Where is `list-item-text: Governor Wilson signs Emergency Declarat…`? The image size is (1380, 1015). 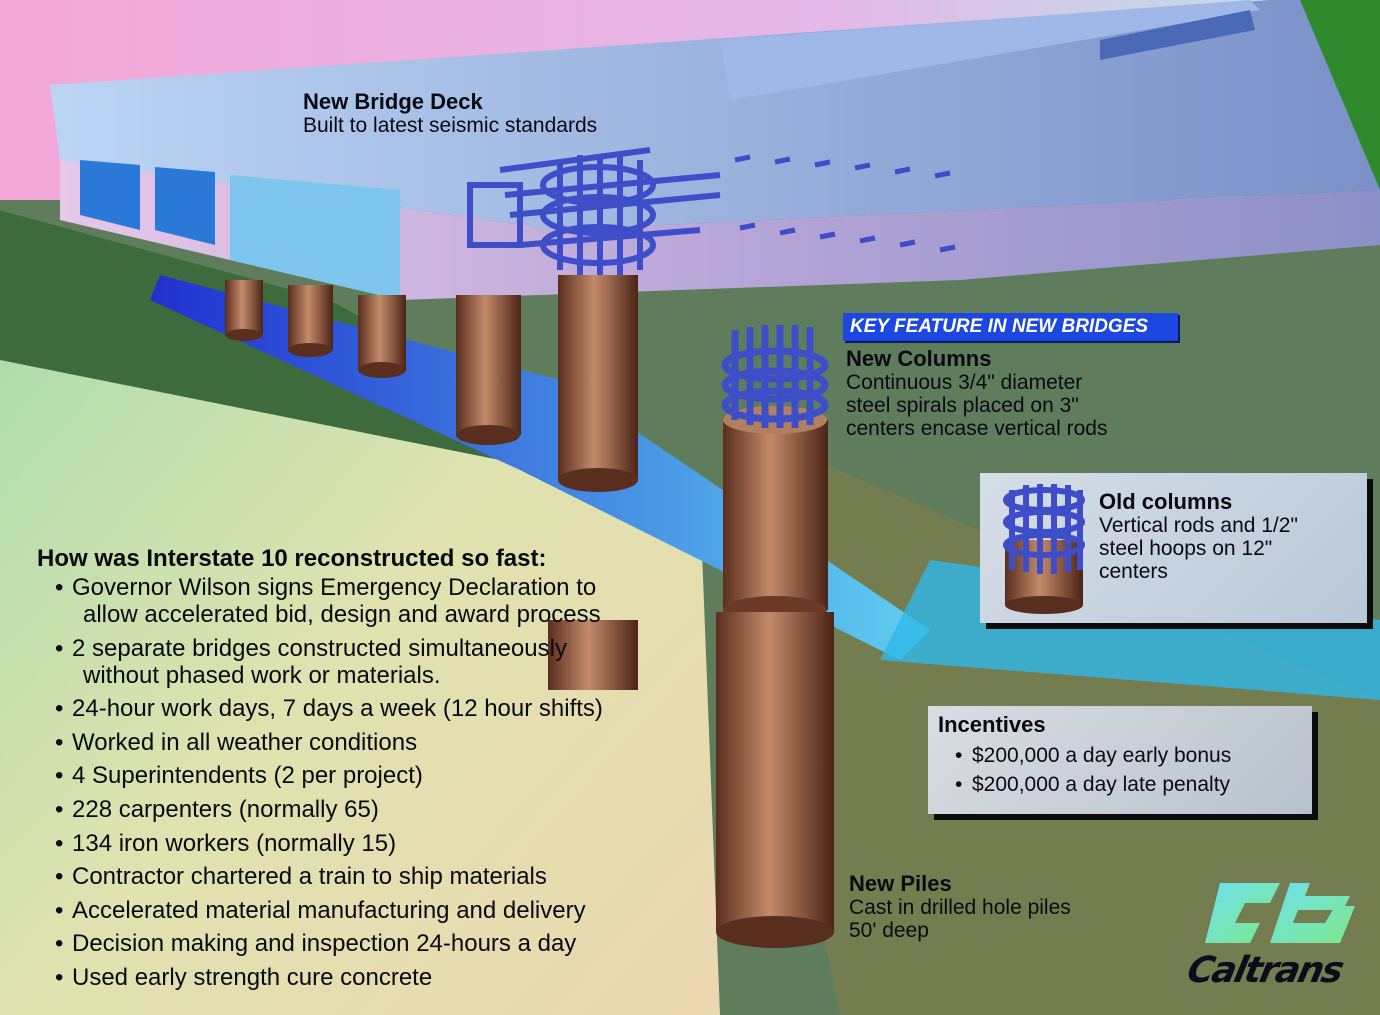
list-item-text: Governor Wilson signs Emergency Declarat… is located at coordinates (334, 587).